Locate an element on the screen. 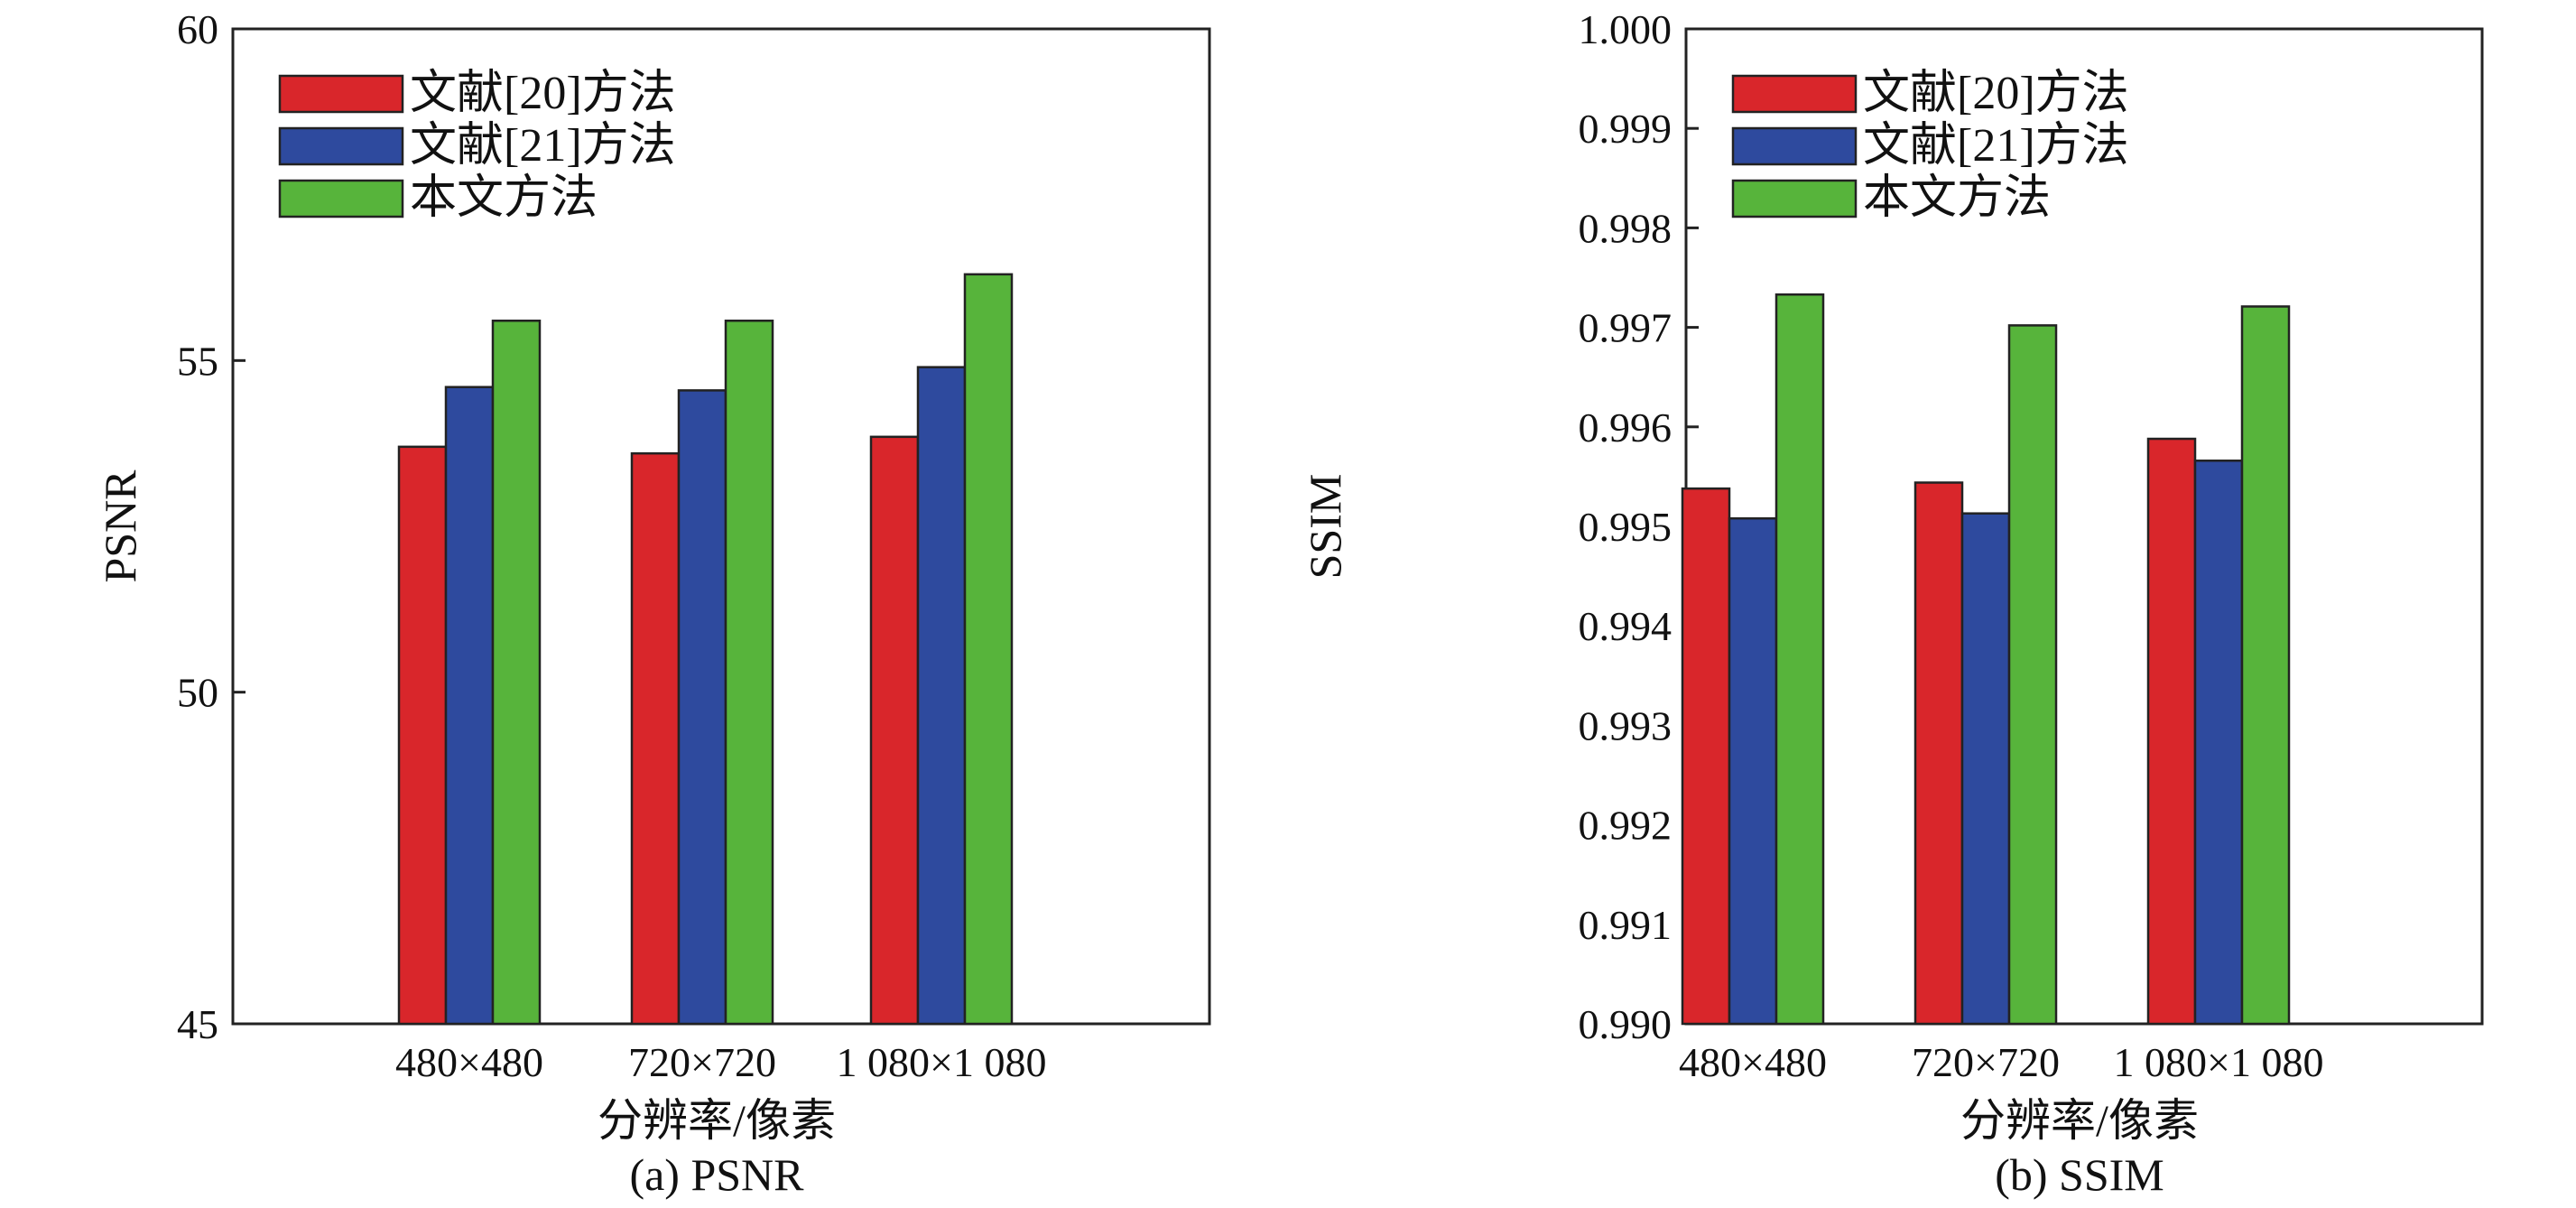 Image resolution: width=2576 pixels, height=1208 pixels. y-tick-label: 1.000 is located at coordinates (1626, 29).